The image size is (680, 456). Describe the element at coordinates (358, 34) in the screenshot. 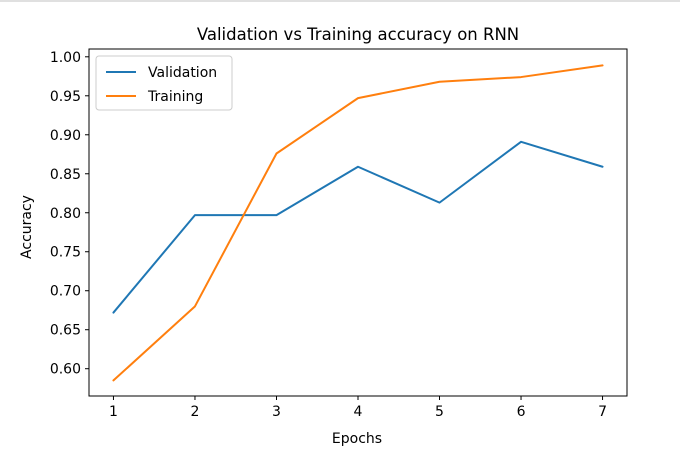

I see `chart-title: Validation vs Training accuracy on RNN` at that location.